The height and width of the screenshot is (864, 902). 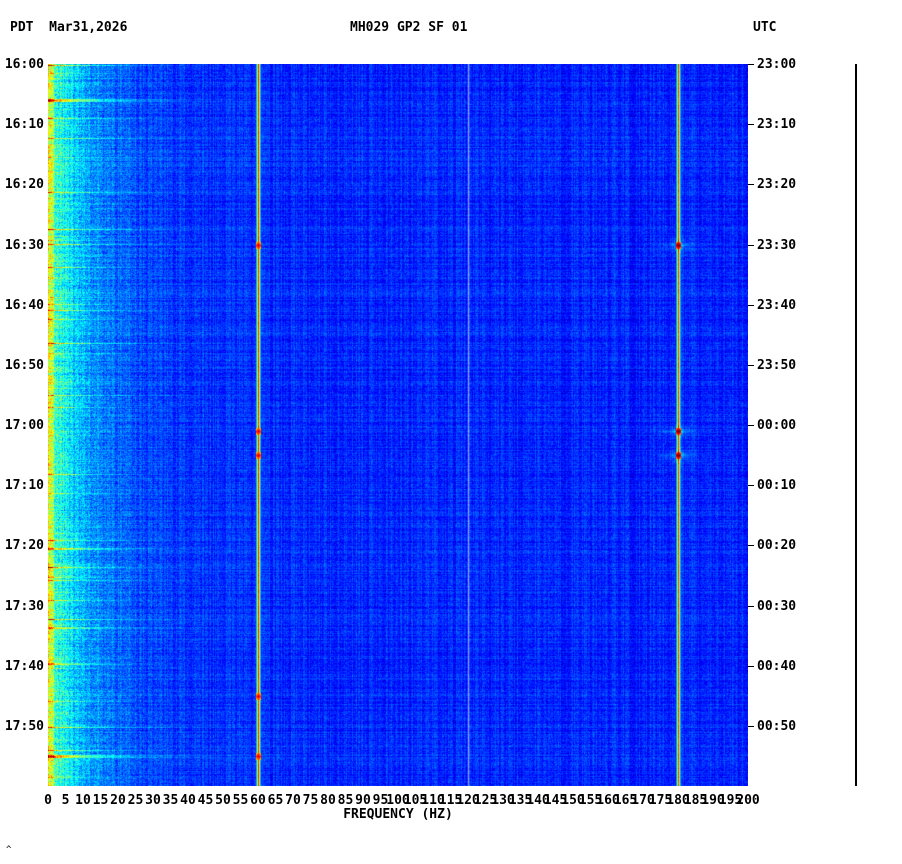 What do you see at coordinates (258, 800) in the screenshot?
I see `freq-tick-label: 60` at bounding box center [258, 800].